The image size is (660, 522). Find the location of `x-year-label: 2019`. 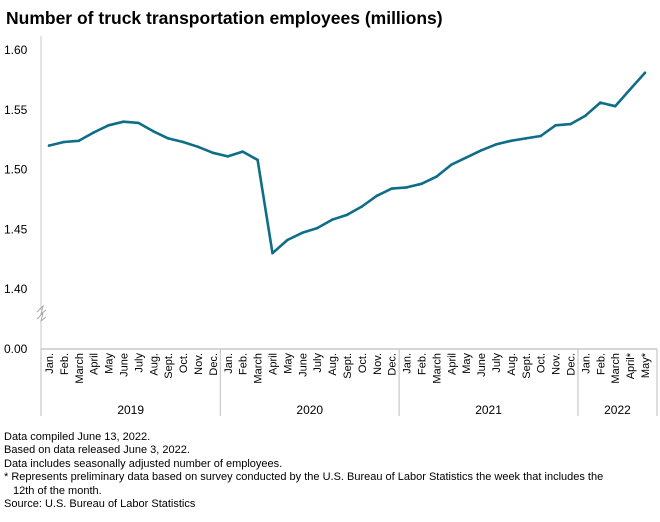

x-year-label: 2019 is located at coordinates (130, 410).